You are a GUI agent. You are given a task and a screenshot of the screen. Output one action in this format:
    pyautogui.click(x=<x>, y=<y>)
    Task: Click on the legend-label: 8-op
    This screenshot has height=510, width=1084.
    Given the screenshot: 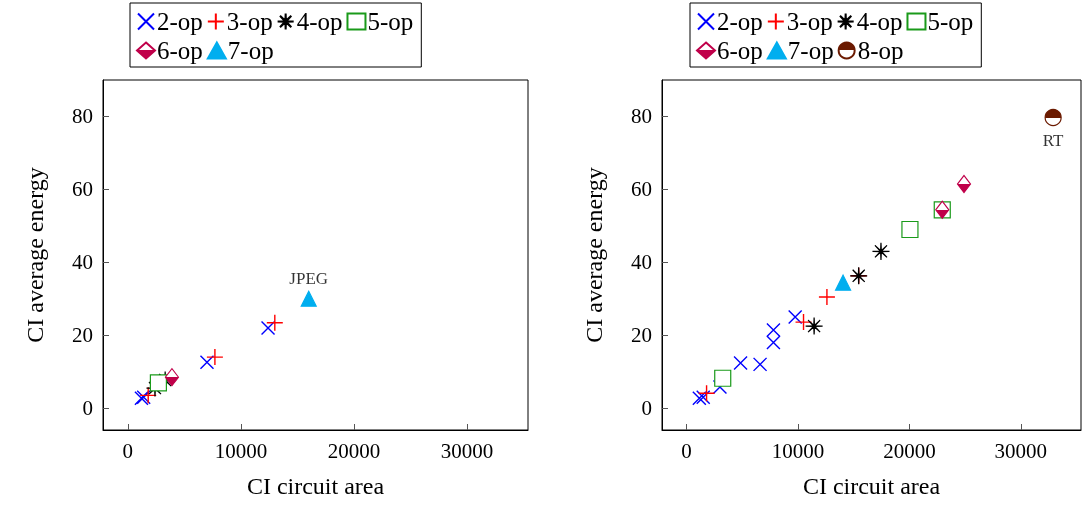 What is the action you would take?
    pyautogui.click(x=880, y=50)
    